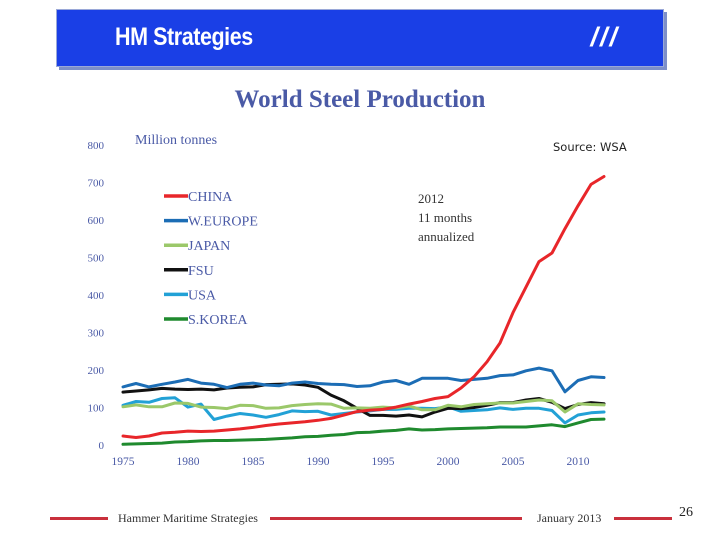 The image size is (720, 540). Describe the element at coordinates (202, 295) in the screenshot. I see `legend-label: USA` at that location.